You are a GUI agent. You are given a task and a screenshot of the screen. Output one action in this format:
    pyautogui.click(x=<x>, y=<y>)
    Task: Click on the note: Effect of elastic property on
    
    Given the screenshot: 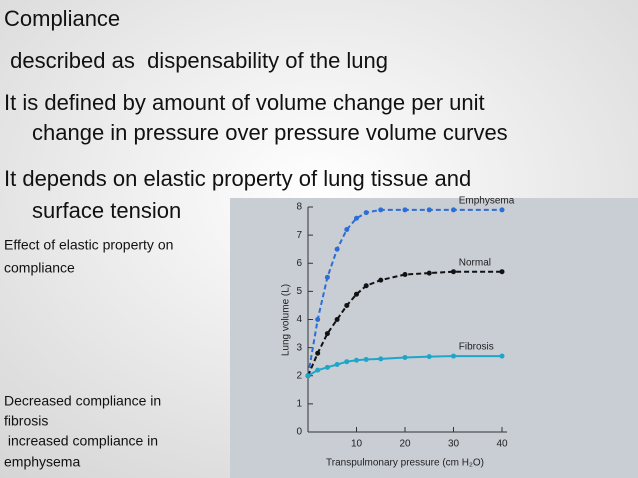 What is the action you would take?
    pyautogui.click(x=88, y=245)
    